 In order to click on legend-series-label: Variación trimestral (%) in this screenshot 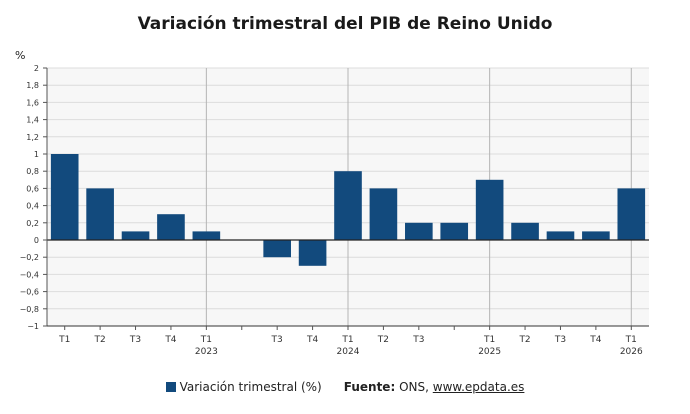, I will do `click(250, 387)`.